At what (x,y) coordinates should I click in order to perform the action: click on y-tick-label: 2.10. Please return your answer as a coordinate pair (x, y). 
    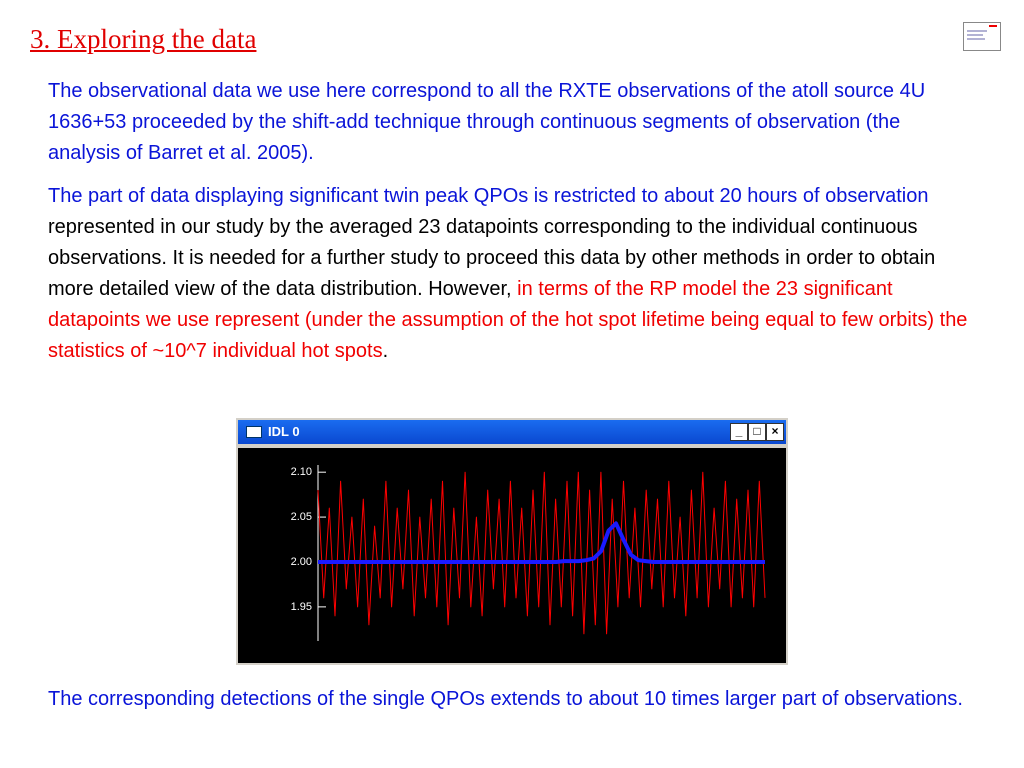
    Looking at the image, I should click on (301, 472).